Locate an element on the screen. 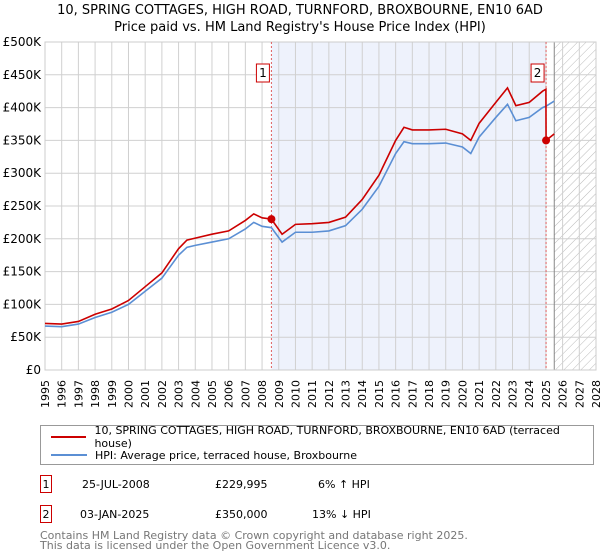 The width and height of the screenshot is (600, 560). sale-row-2: 2 03-JAN-2025 £350,000 13% ↓ HPI is located at coordinates (240, 515).